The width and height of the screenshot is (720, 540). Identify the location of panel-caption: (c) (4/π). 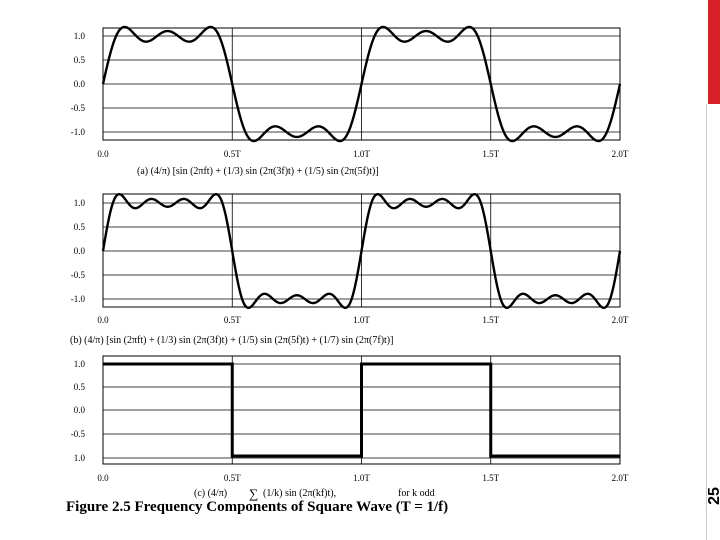
(210, 493).